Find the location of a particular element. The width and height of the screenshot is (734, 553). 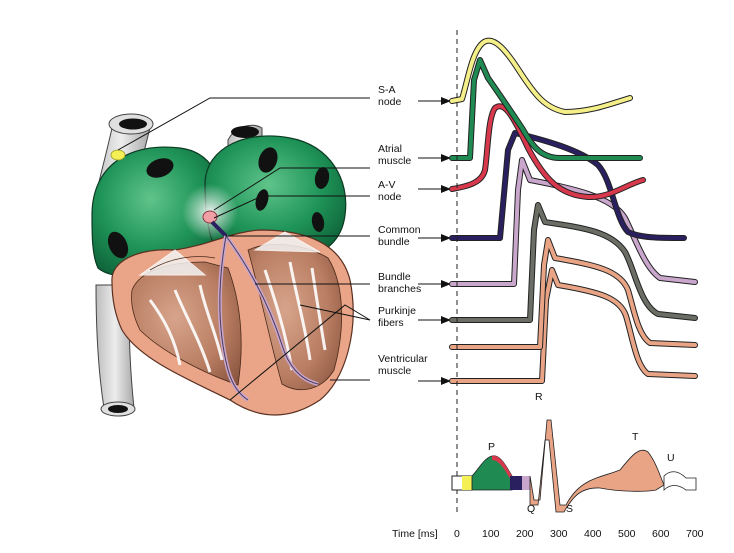

time-axis-label: Time [ms] is located at coordinates (415, 534).